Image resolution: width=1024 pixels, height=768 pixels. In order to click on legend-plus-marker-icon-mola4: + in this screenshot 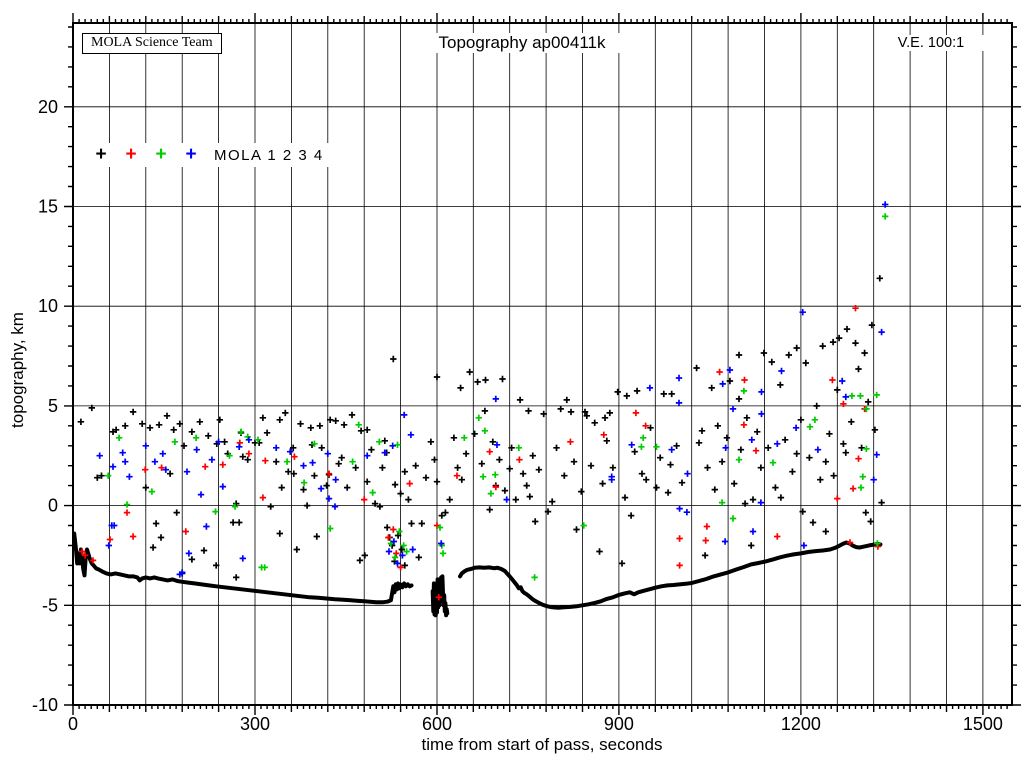, I will do `click(191, 154)`.